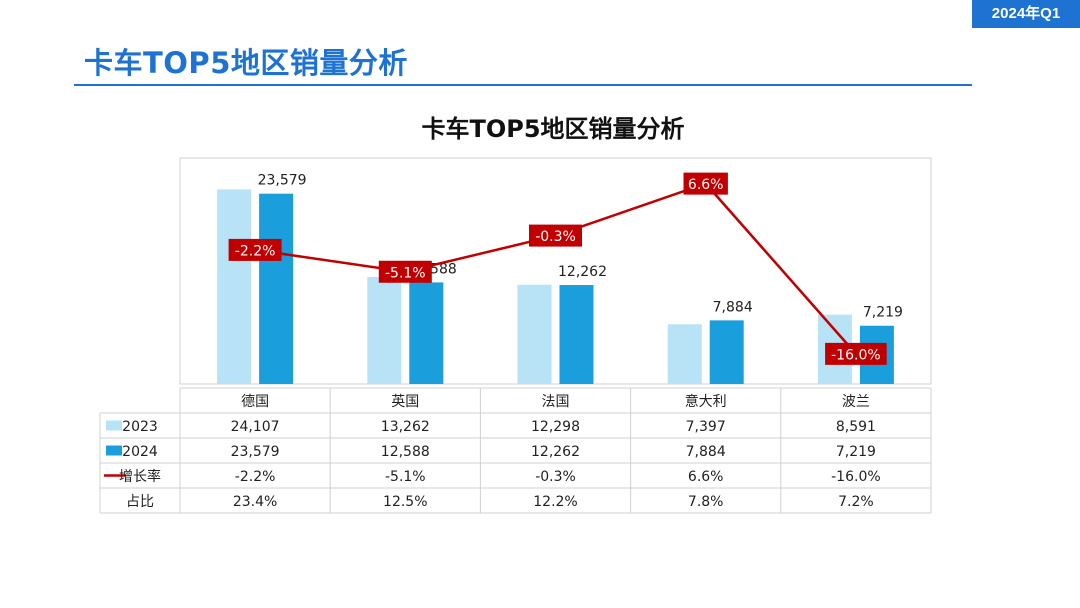 The height and width of the screenshot is (608, 1080). Describe the element at coordinates (255, 402) in the screenshot. I see `table-header-德国: 德国` at that location.